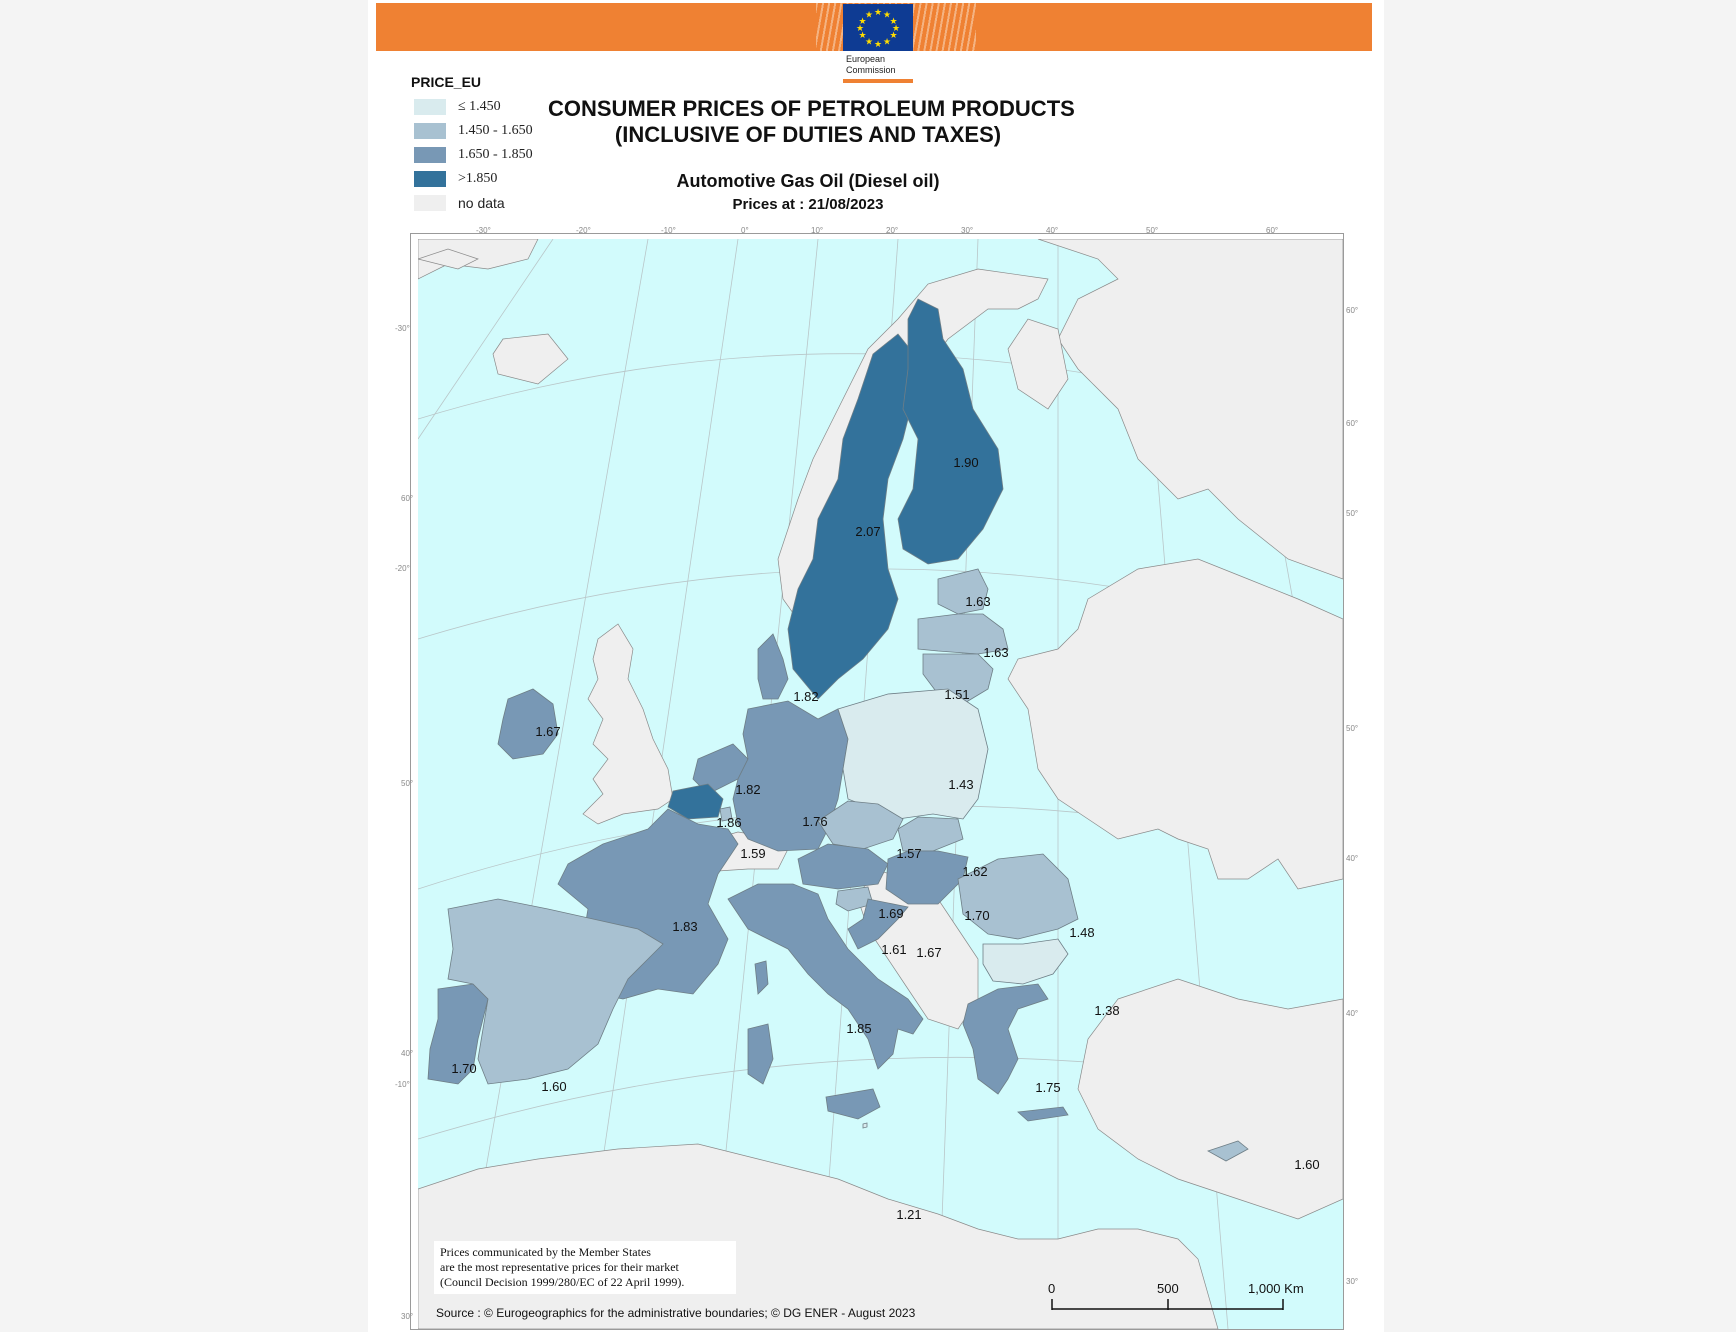 The width and height of the screenshot is (1736, 1332). What do you see at coordinates (866, 59) in the screenshot?
I see `commission-label-line1: European` at bounding box center [866, 59].